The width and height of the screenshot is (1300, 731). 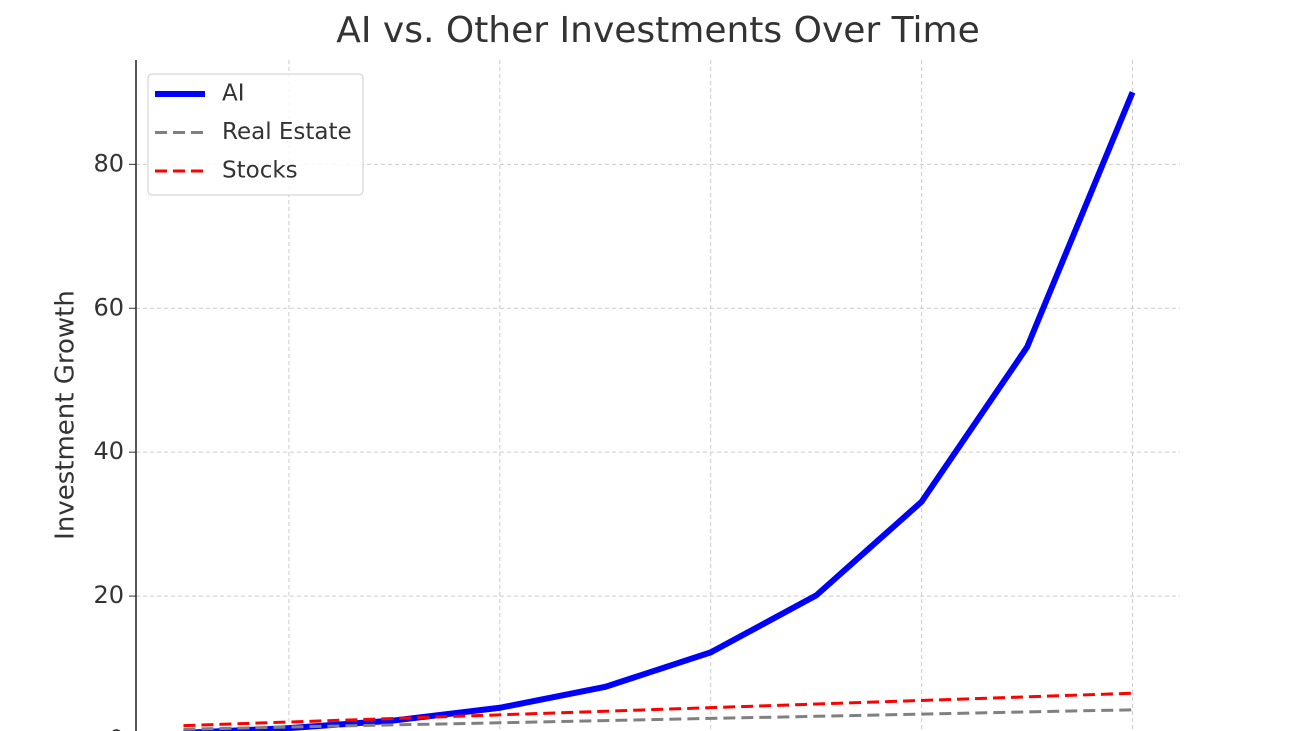 I want to click on y-axis-label: Investment Growth, so click(x=66, y=415).